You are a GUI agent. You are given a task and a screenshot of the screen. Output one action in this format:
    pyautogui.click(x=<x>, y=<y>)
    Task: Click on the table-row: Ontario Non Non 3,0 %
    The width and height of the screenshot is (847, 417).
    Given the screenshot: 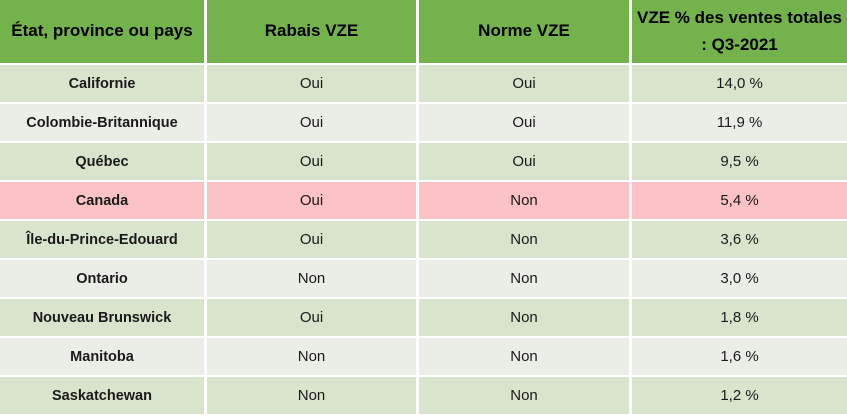 What is the action you would take?
    pyautogui.click(x=423, y=279)
    